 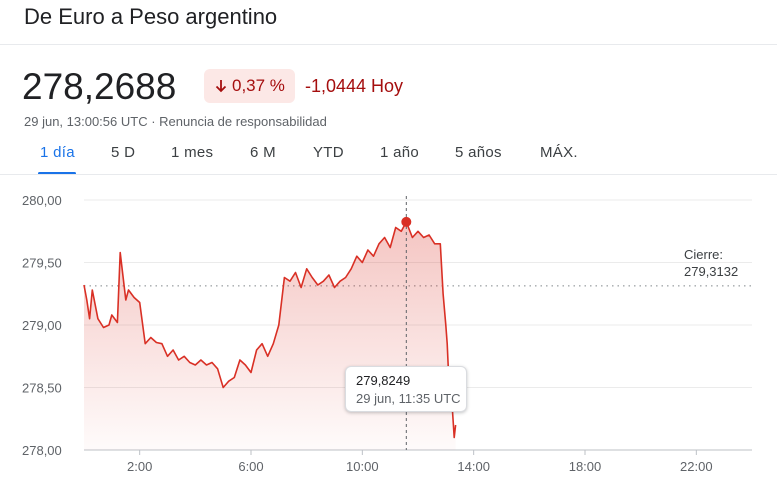 What do you see at coordinates (559, 152) in the screenshot?
I see `tab-max: MÁX.` at bounding box center [559, 152].